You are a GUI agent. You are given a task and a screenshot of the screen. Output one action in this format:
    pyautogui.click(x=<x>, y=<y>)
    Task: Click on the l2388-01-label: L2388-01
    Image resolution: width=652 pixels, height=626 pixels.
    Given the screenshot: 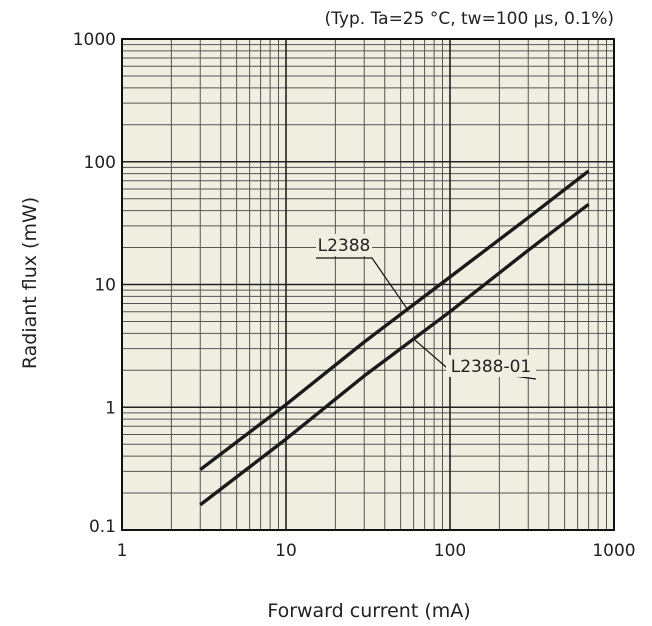 What is the action you would take?
    pyautogui.click(x=491, y=367)
    